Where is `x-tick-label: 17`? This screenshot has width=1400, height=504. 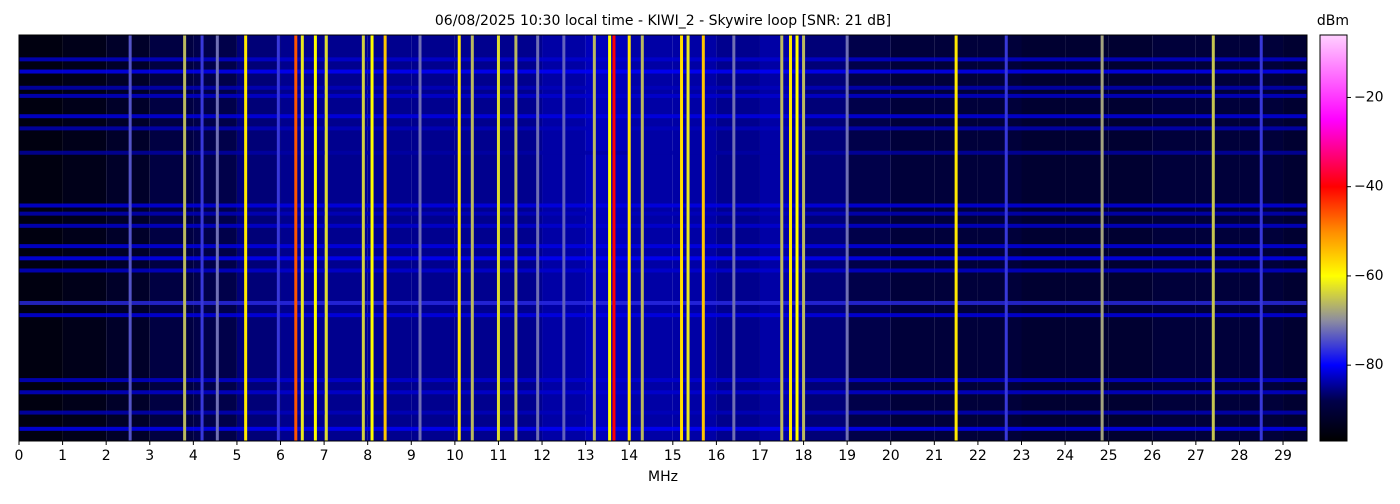
x-tick-label: 17 is located at coordinates (760, 456).